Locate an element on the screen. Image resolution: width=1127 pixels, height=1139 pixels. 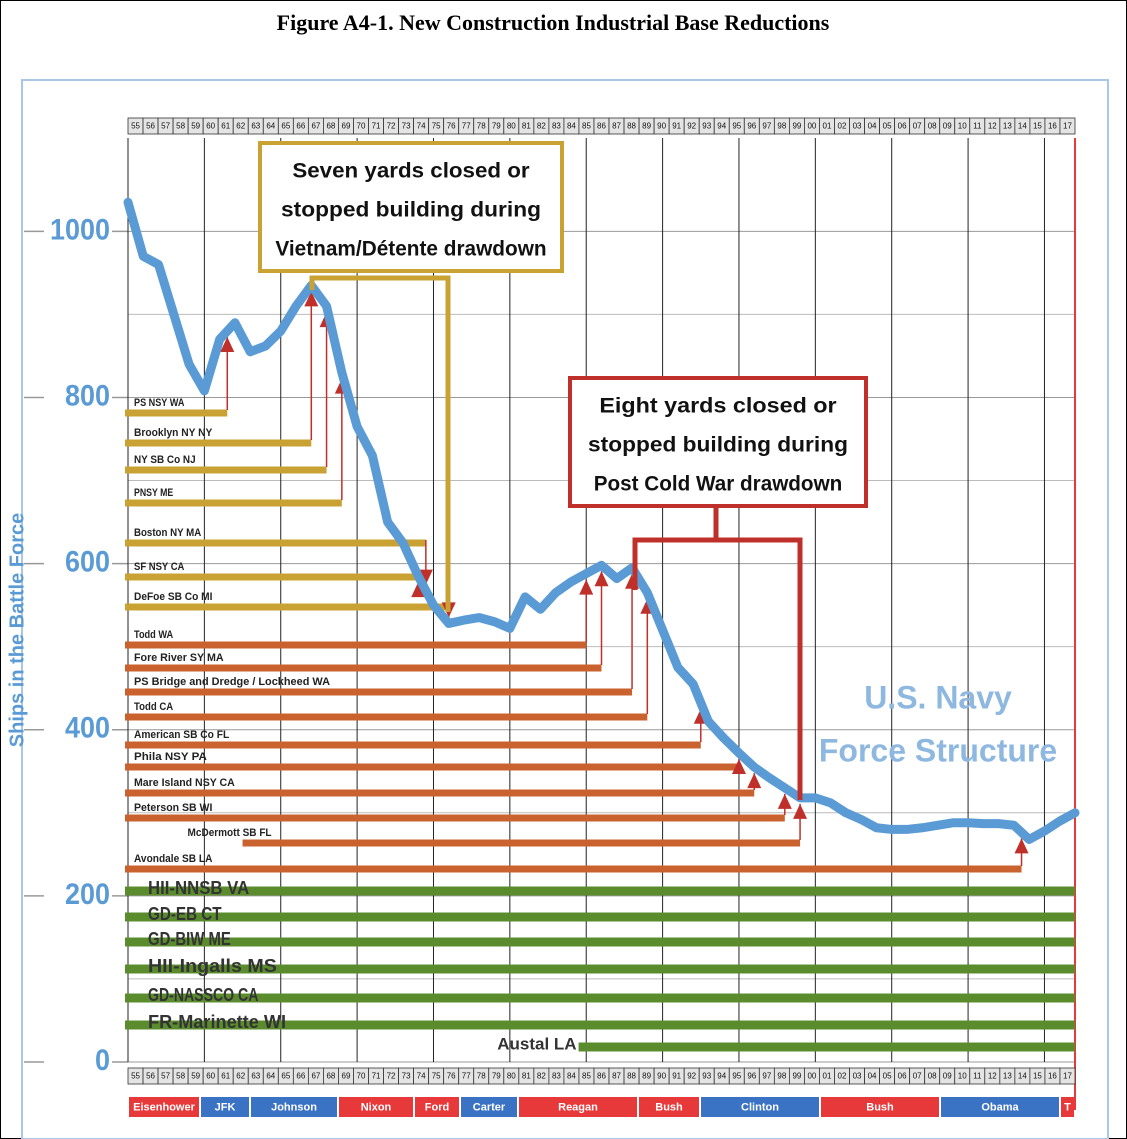
year-label: 87 is located at coordinates (616, 1076).